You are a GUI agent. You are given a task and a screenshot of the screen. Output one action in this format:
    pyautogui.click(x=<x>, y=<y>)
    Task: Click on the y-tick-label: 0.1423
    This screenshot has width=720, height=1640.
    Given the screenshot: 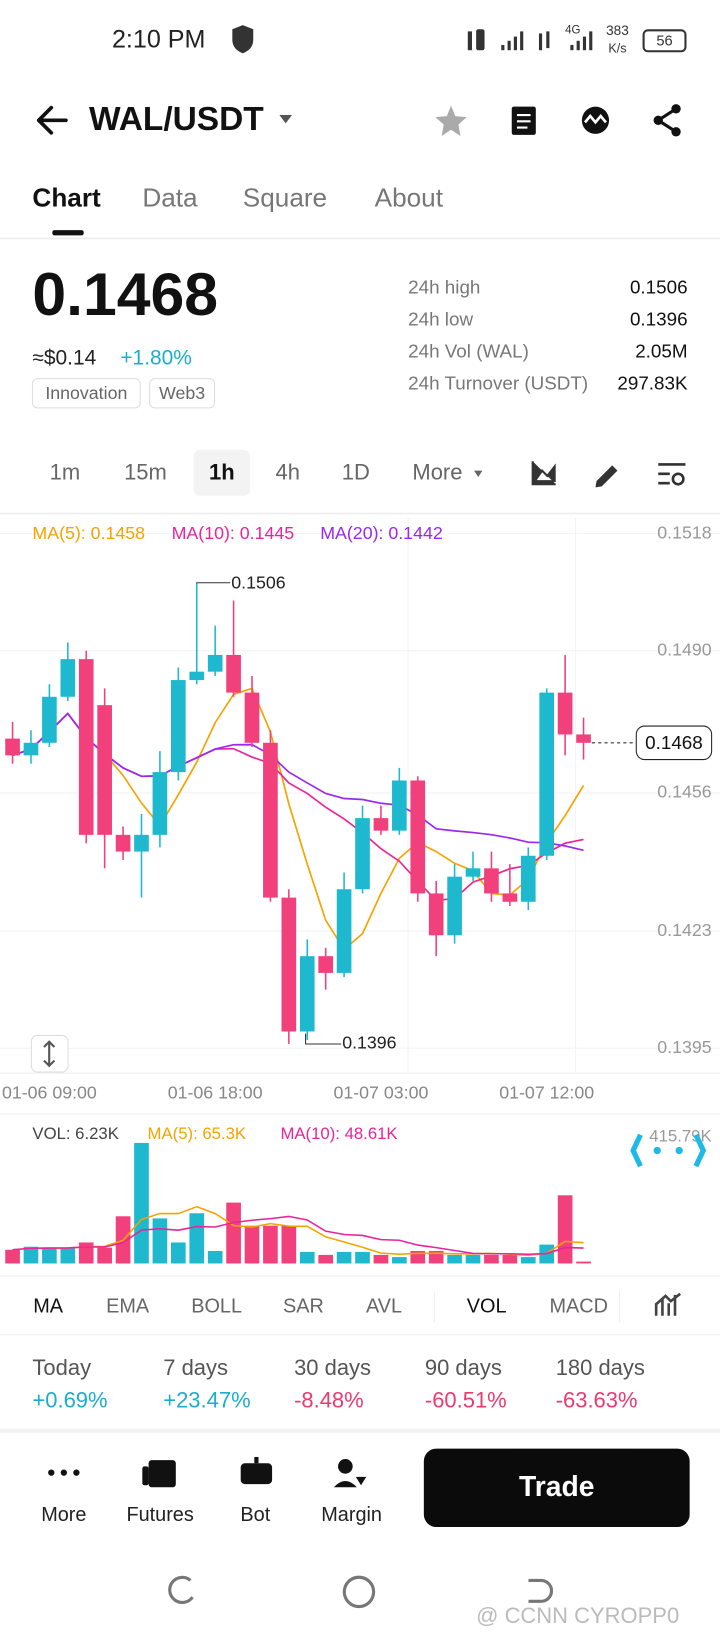 What is the action you would take?
    pyautogui.click(x=684, y=930)
    